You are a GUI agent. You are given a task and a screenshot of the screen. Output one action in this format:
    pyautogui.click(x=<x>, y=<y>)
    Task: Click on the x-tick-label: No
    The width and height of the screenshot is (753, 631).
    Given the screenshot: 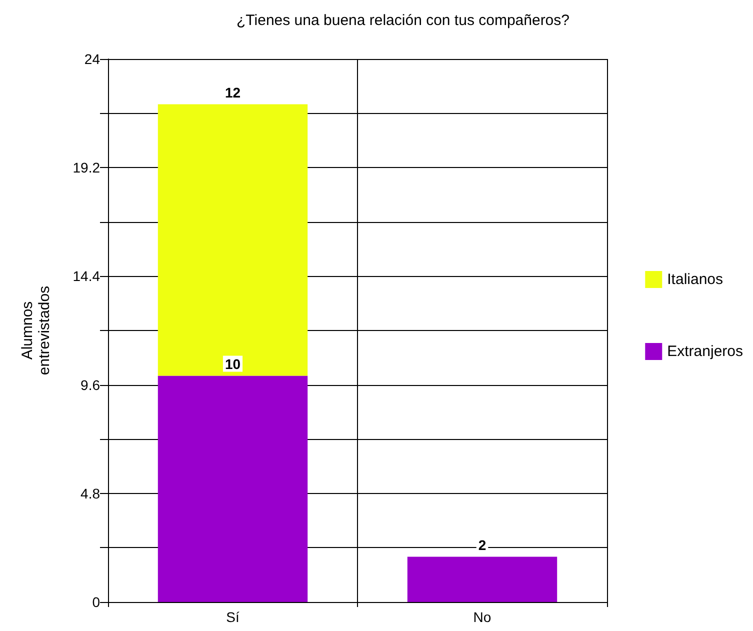 What is the action you would take?
    pyautogui.click(x=482, y=617)
    